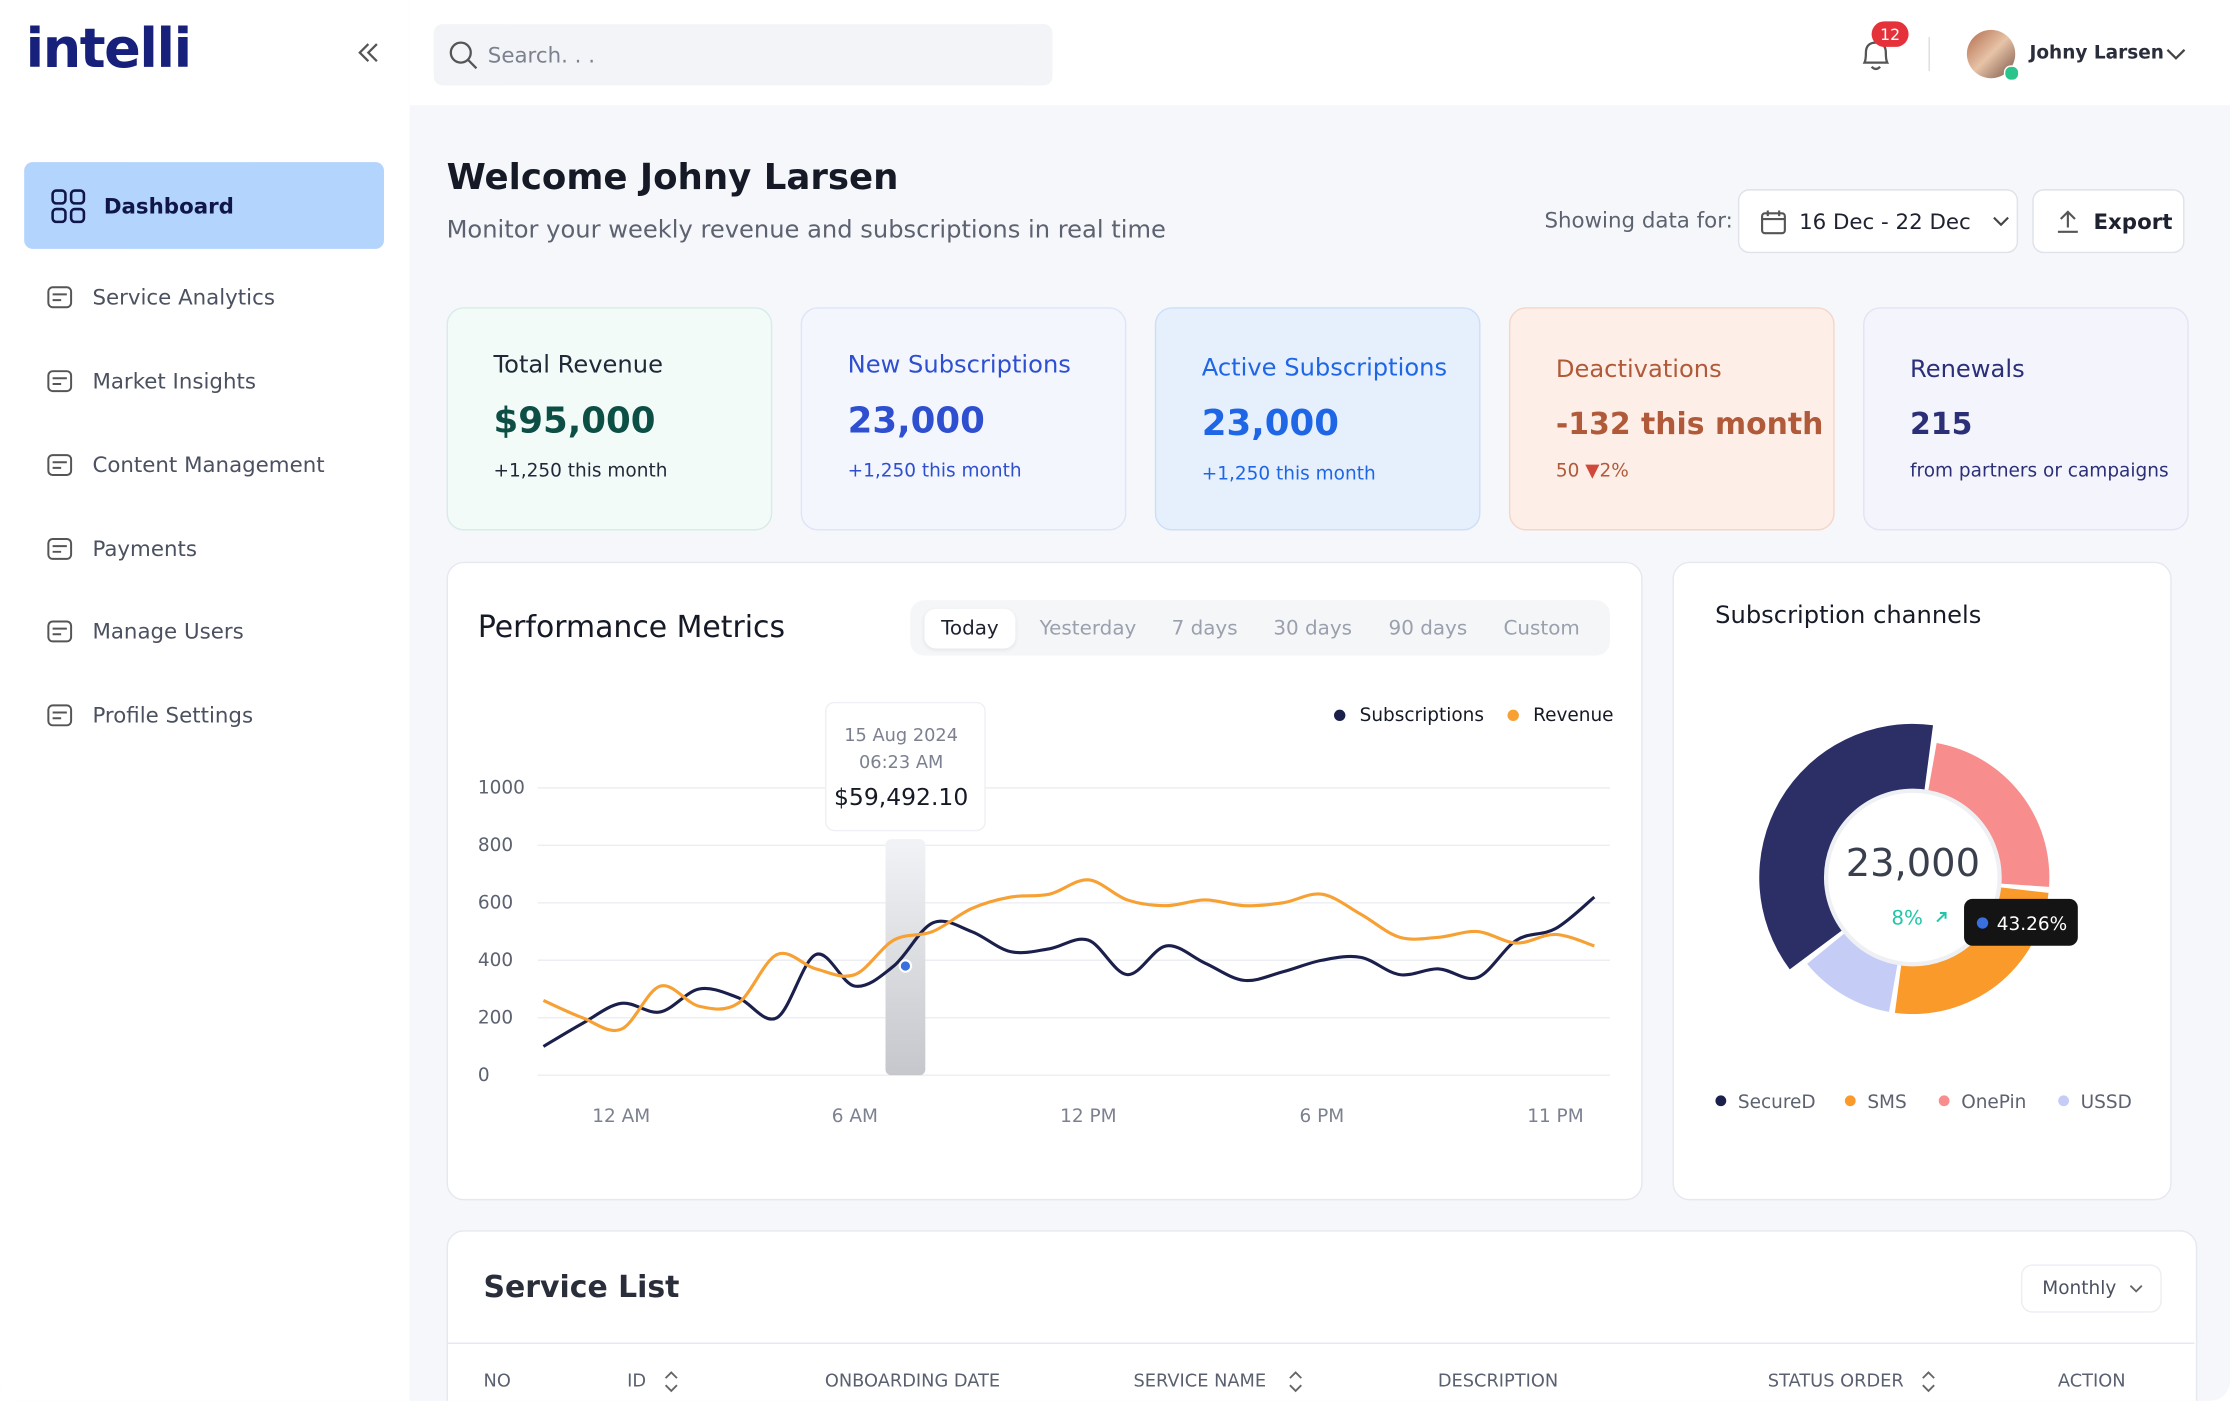 The image size is (2230, 1401). Describe the element at coordinates (109, 48) in the screenshot. I see `logo: intelli` at that location.